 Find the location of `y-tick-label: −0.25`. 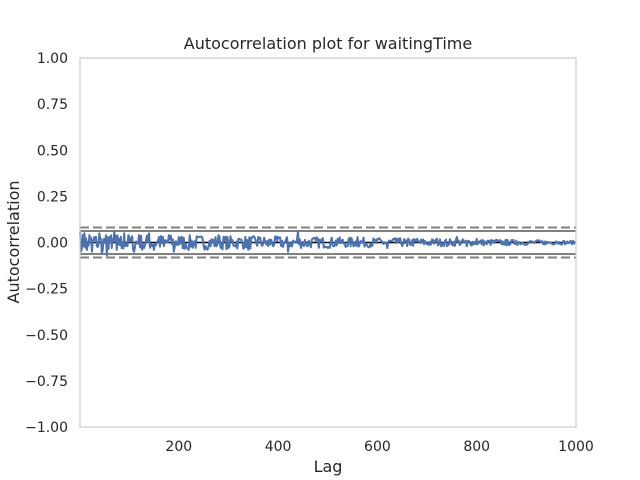

y-tick-label: −0.25 is located at coordinates (46, 290).